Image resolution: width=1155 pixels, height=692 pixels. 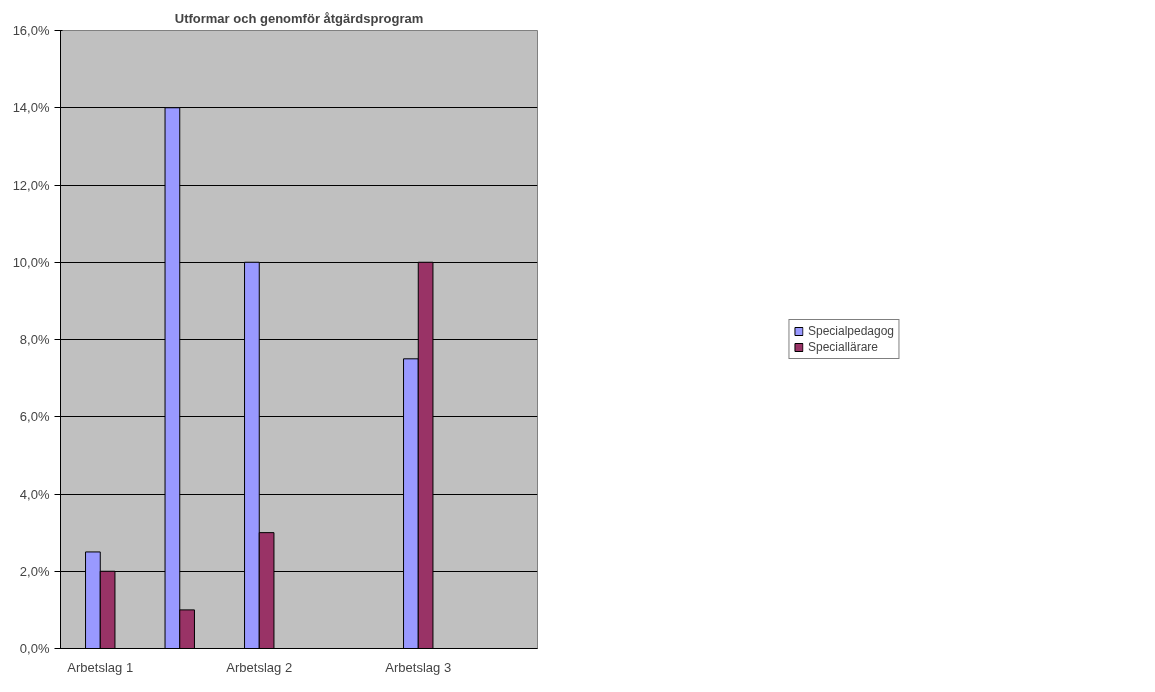 I want to click on y-tick-label: 4,0%, so click(x=34, y=494).